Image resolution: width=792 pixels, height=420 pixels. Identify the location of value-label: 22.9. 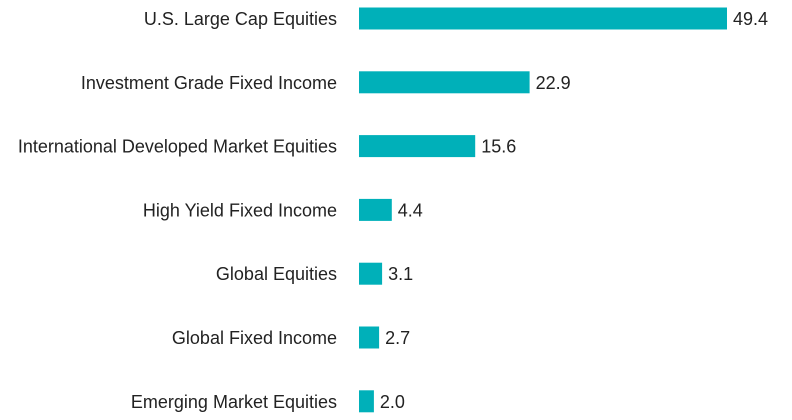
(553, 83).